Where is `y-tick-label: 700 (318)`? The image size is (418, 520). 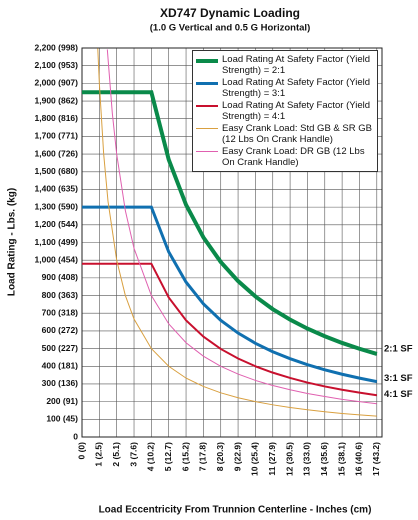 y-tick-label: 700 (318) is located at coordinates (60, 312).